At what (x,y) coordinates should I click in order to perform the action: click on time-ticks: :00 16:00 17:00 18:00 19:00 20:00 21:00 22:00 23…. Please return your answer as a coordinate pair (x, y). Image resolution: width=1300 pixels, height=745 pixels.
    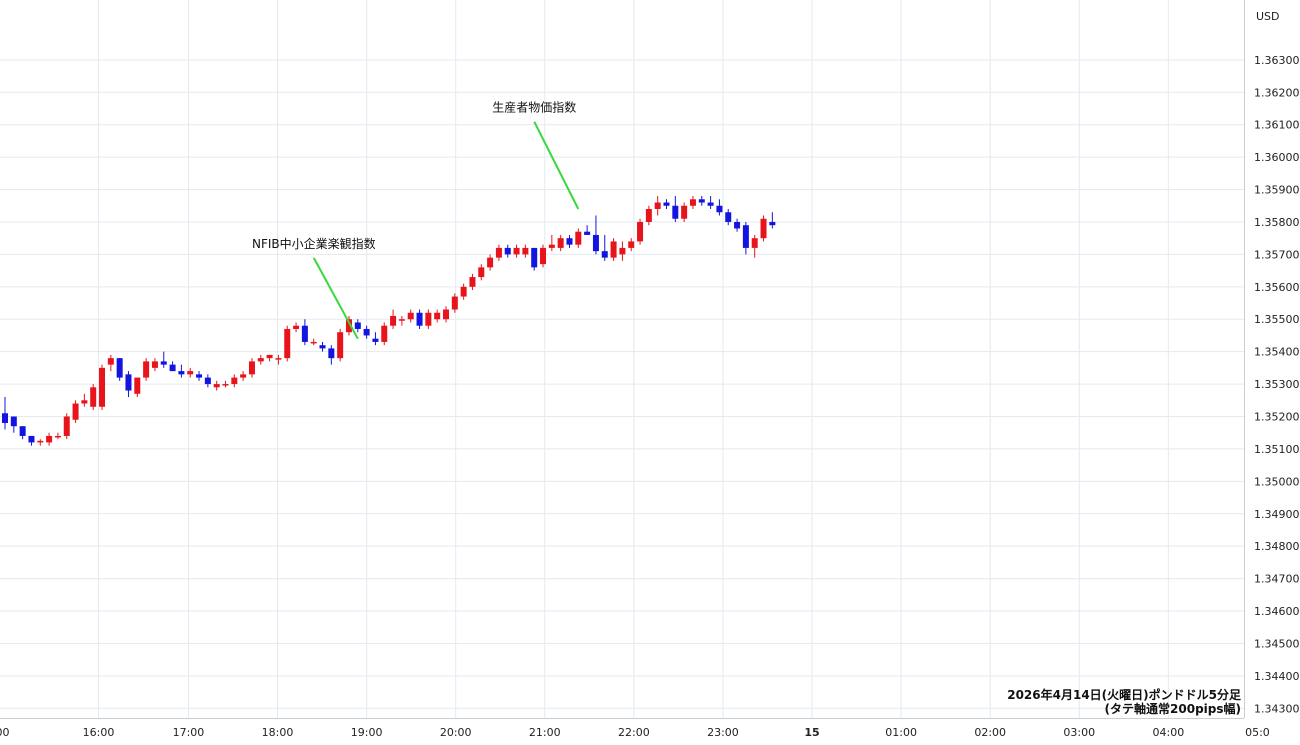
    Looking at the image, I should click on (635, 732).